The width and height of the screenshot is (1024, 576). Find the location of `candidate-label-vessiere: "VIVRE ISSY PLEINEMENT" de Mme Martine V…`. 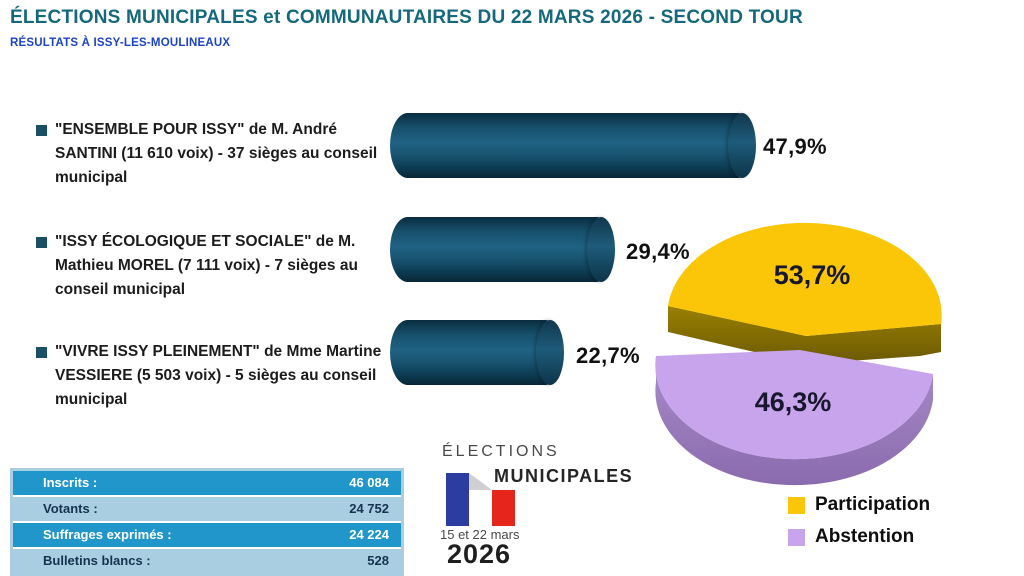

candidate-label-vessiere: "VIVRE ISSY PLEINEMENT" de Mme Martine V… is located at coordinates (212, 376).